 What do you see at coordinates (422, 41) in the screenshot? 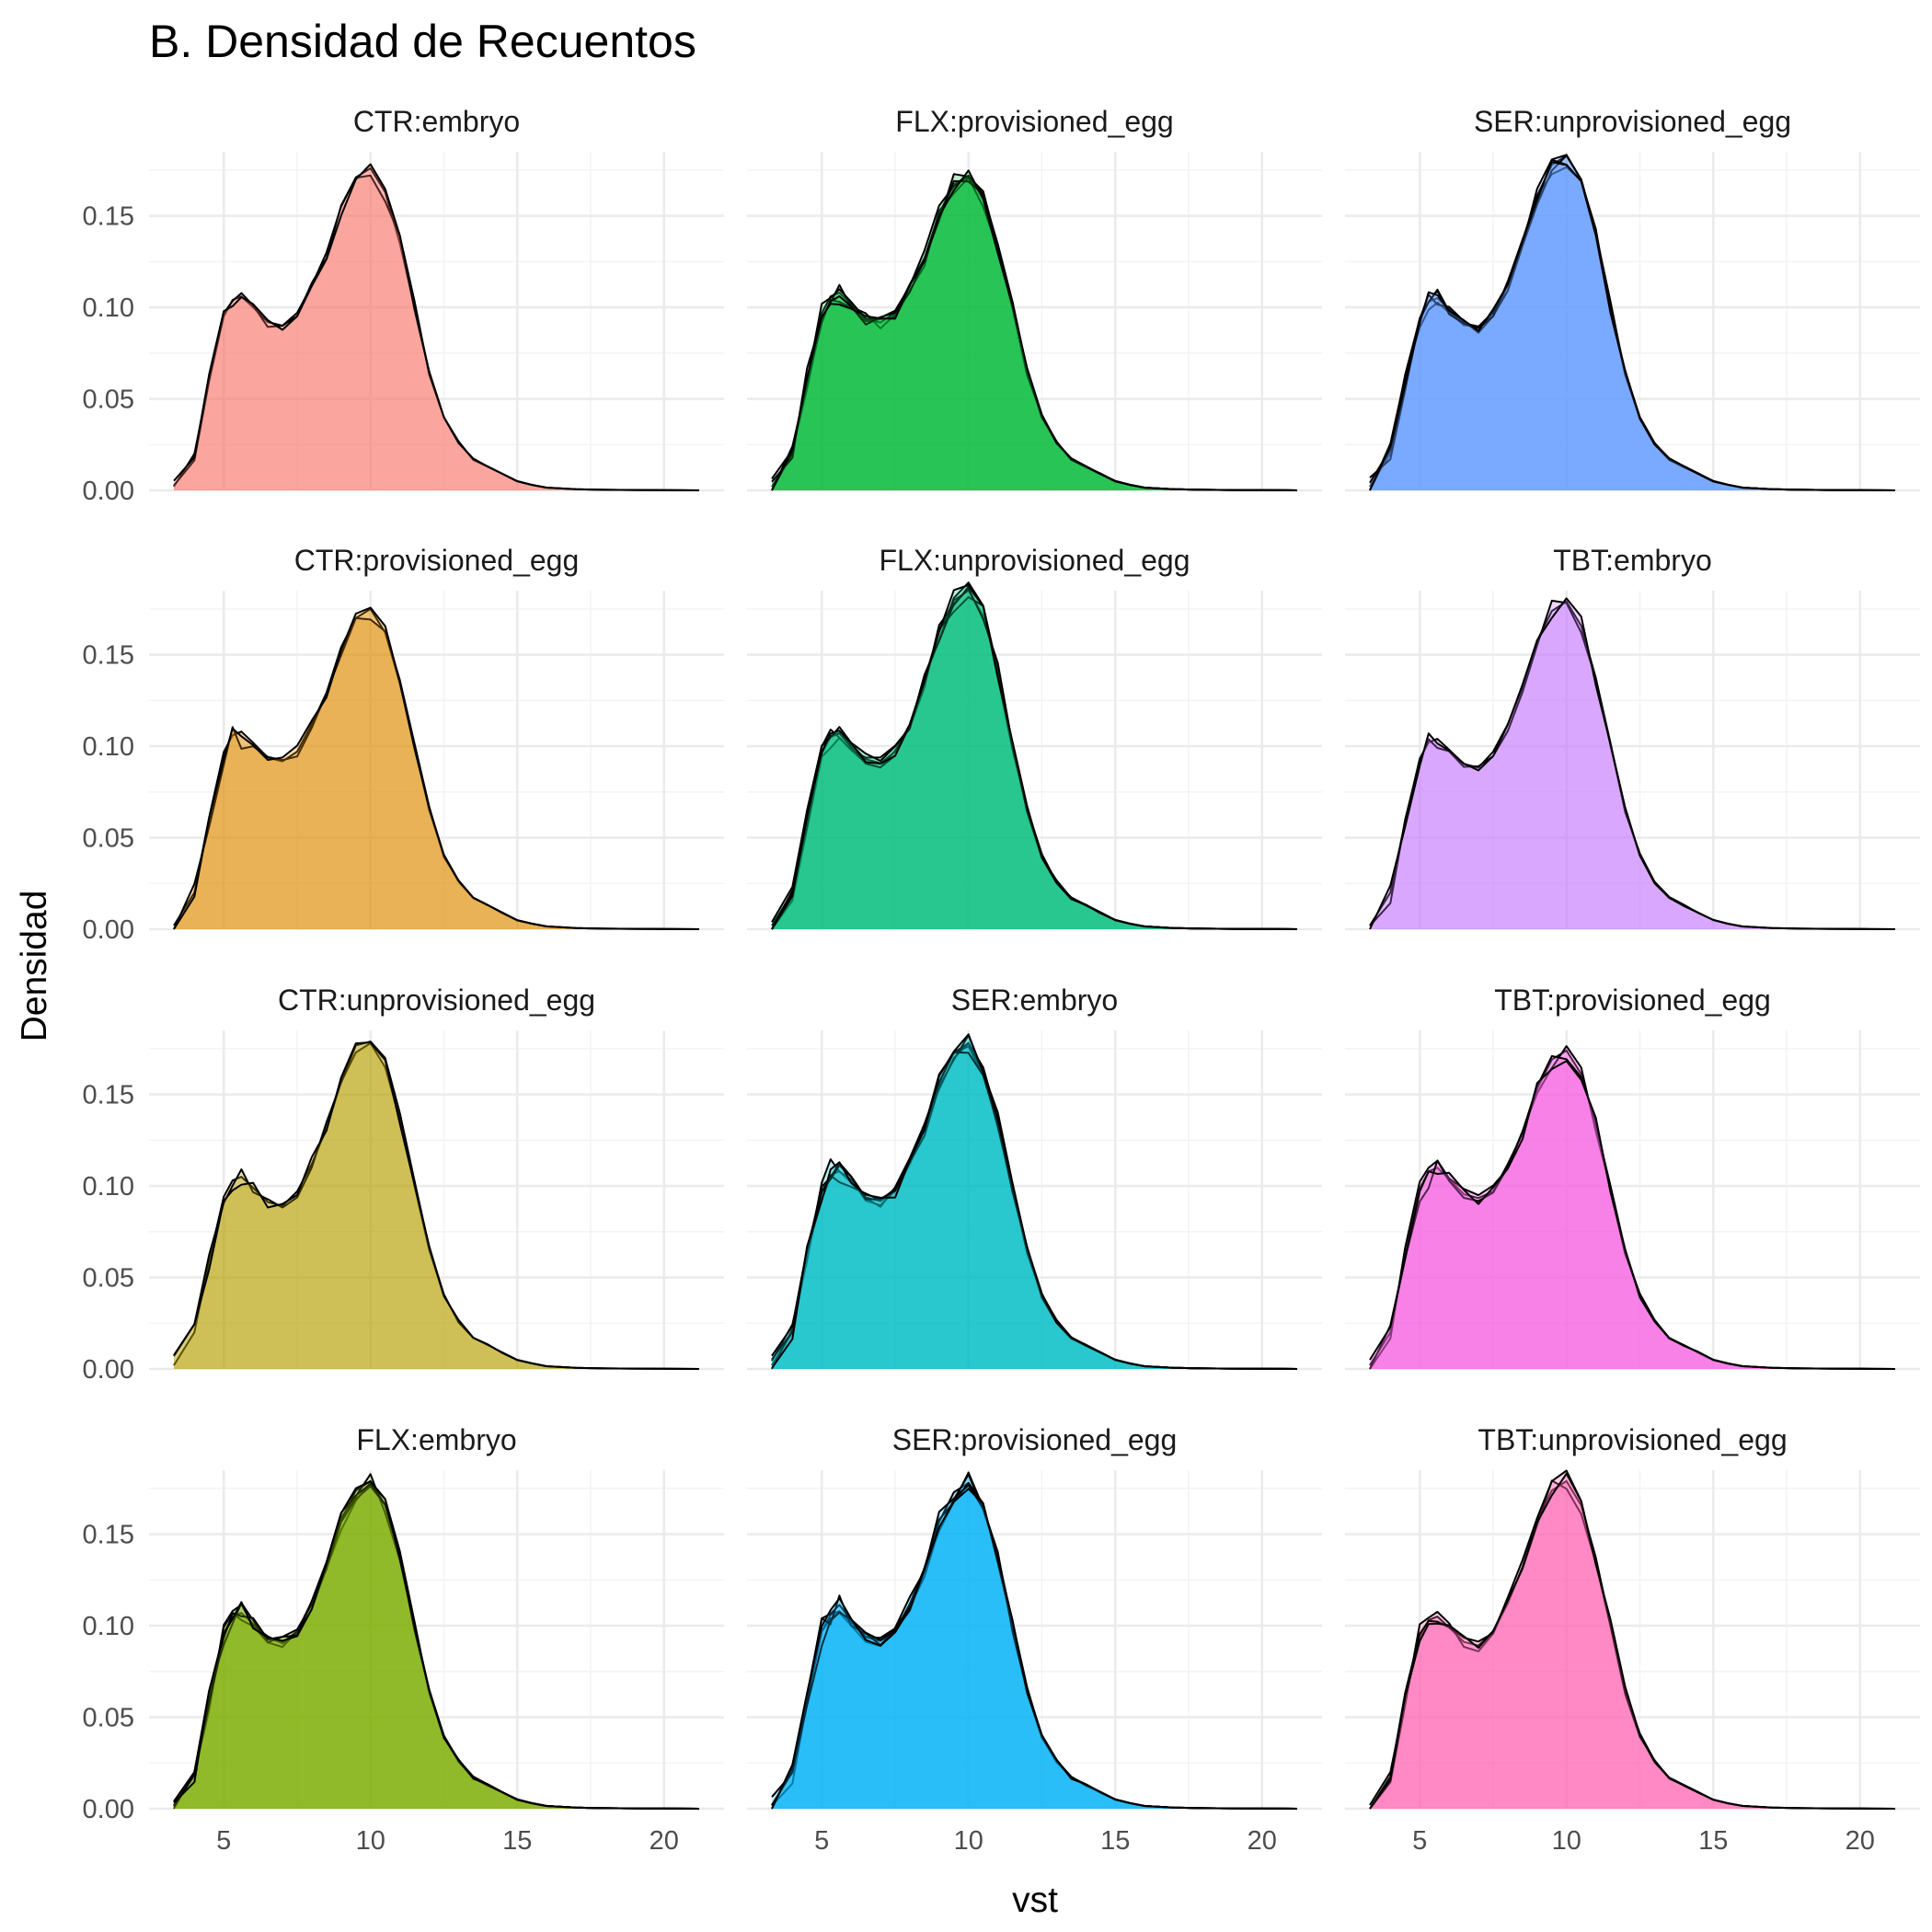
I see `chart-title: B. Densidad de Recuentos` at bounding box center [422, 41].